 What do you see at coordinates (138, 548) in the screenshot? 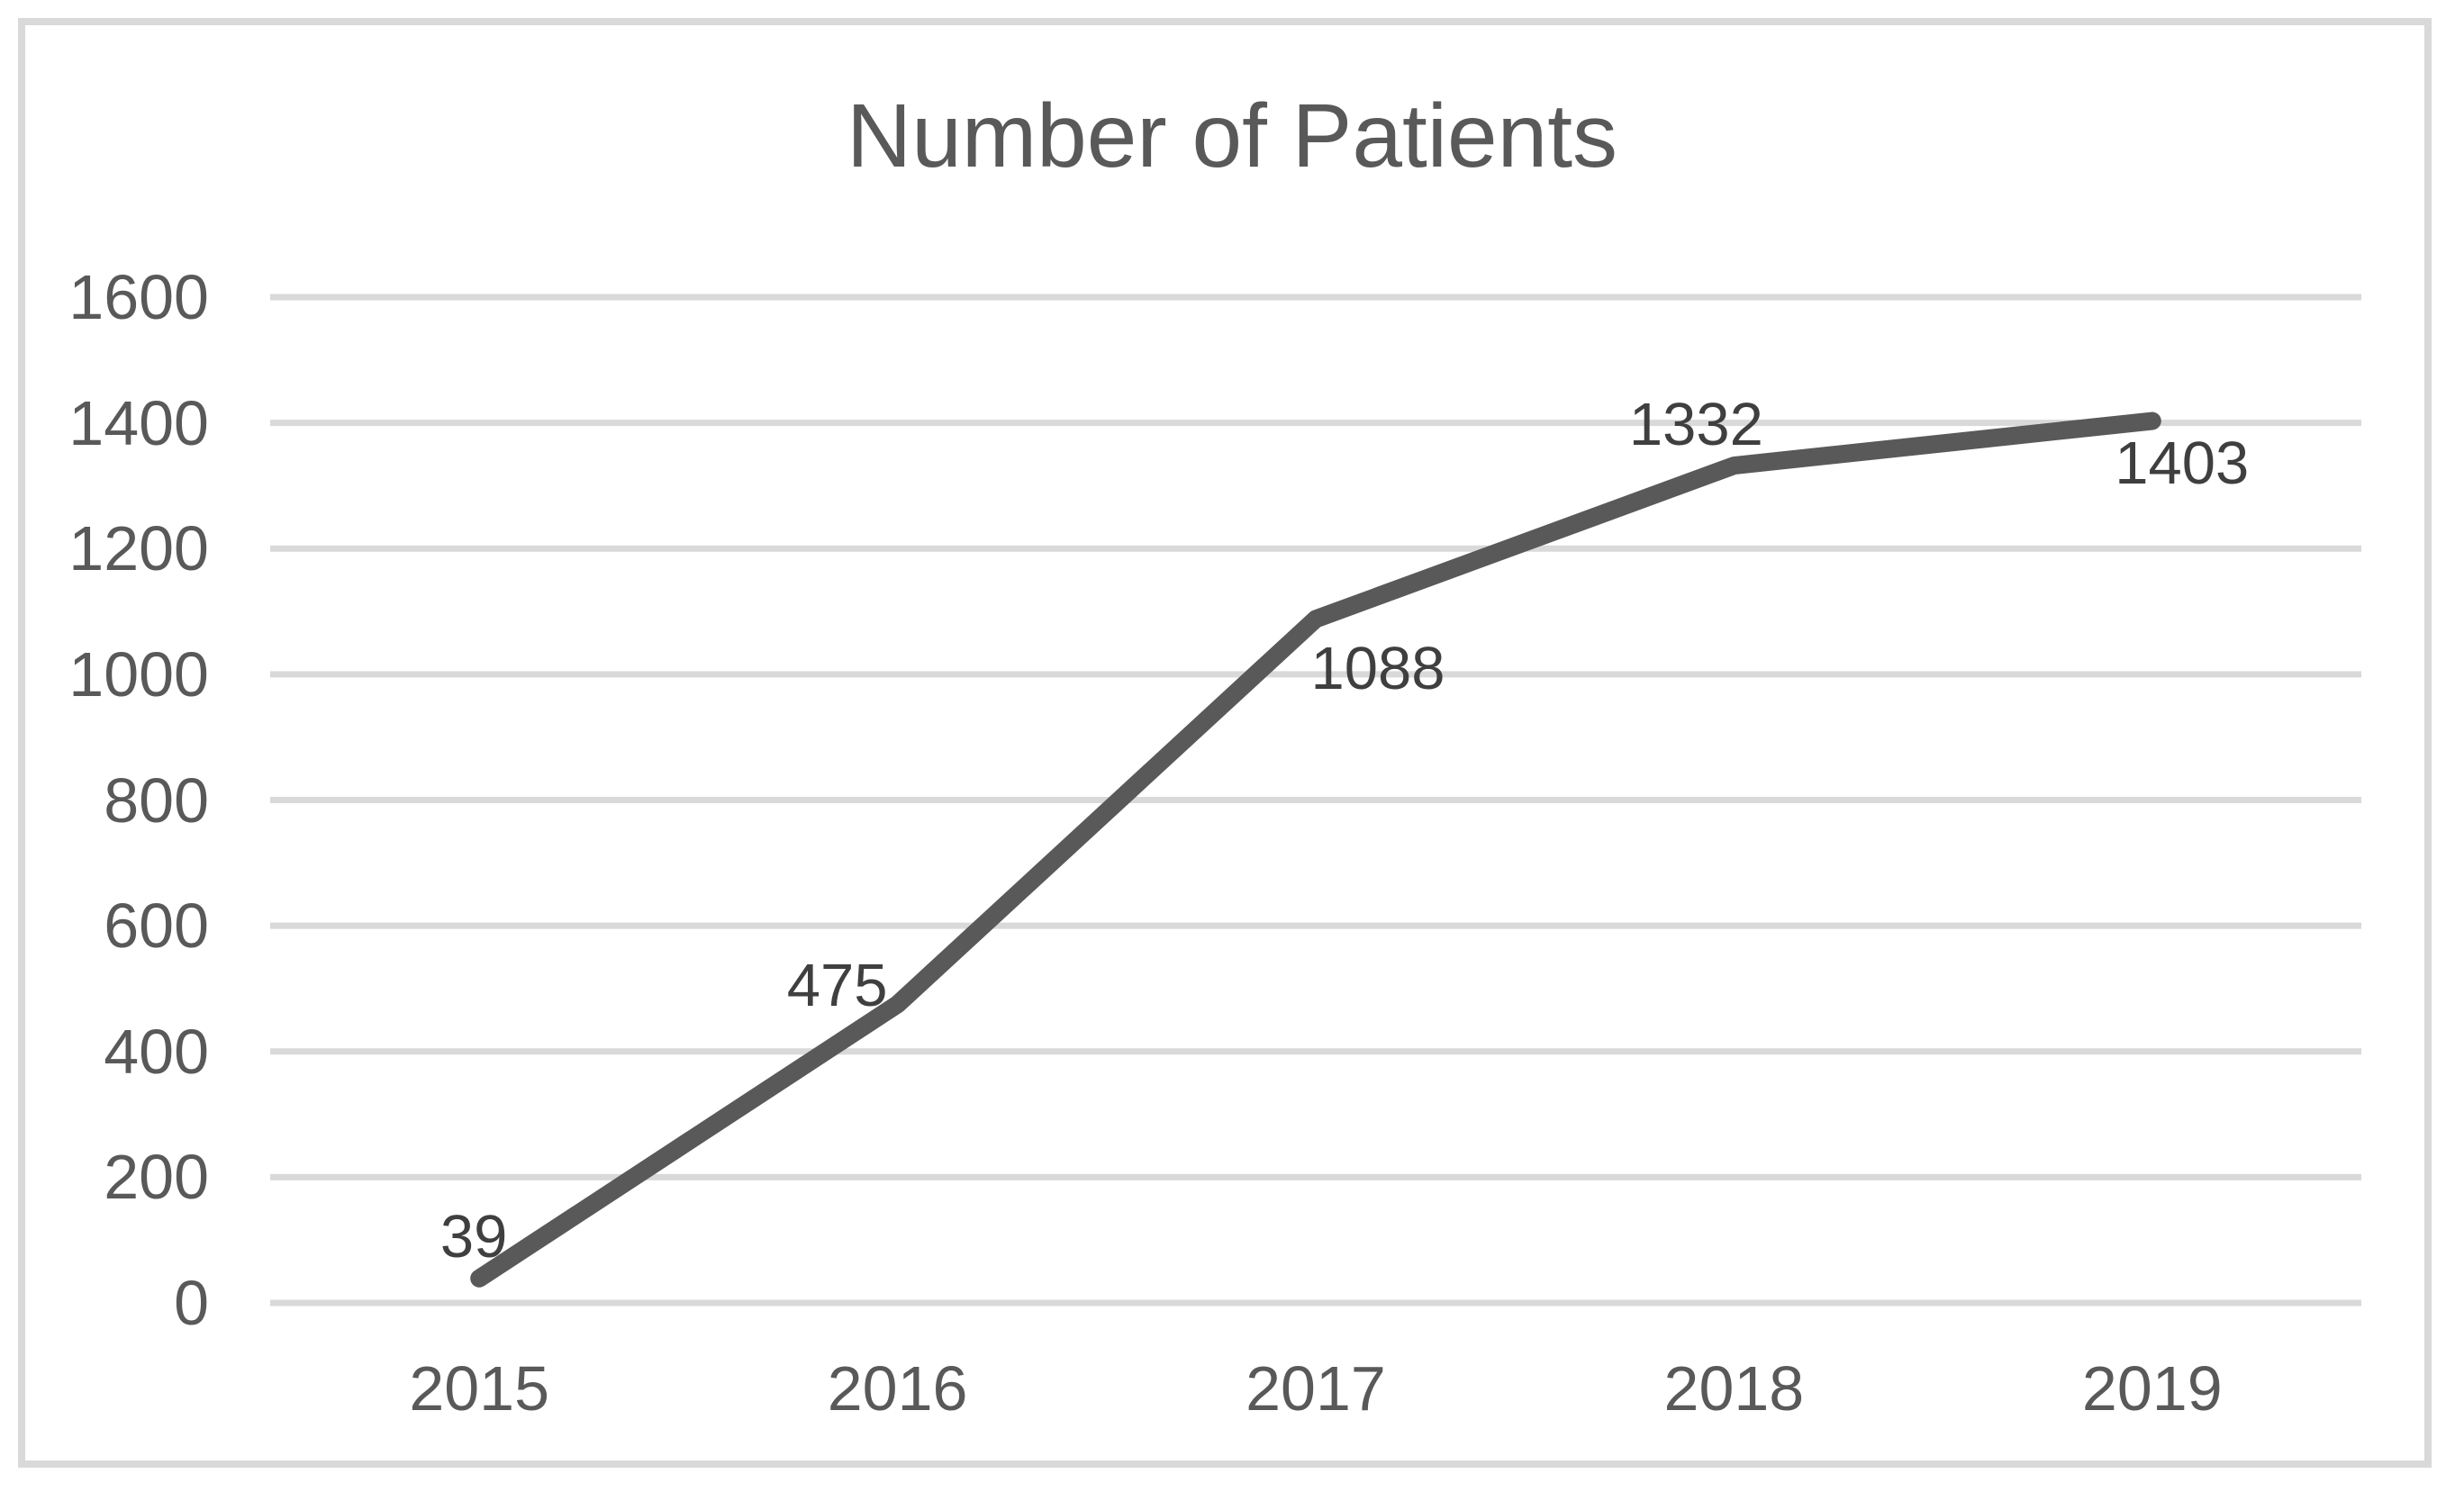
I see `y-axis-tick-label-1200: 1200` at bounding box center [138, 548].